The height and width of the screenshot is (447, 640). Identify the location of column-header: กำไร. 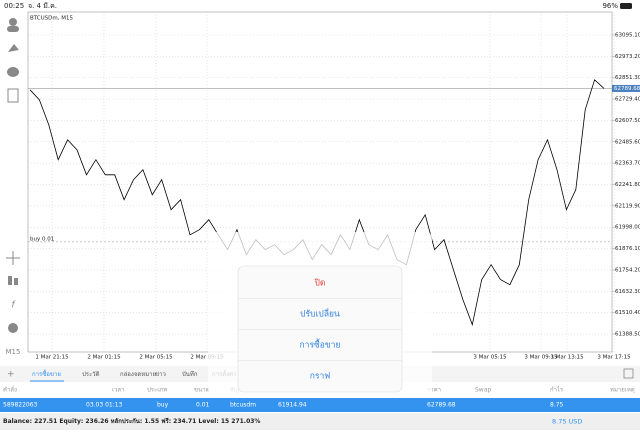
(557, 390).